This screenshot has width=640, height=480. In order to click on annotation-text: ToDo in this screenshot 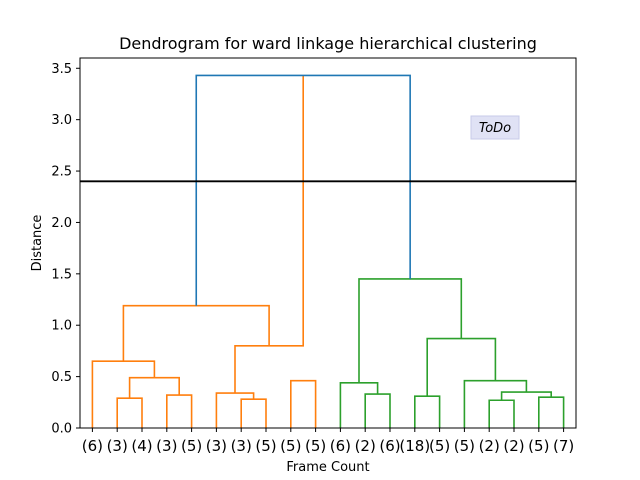, I will do `click(495, 128)`.